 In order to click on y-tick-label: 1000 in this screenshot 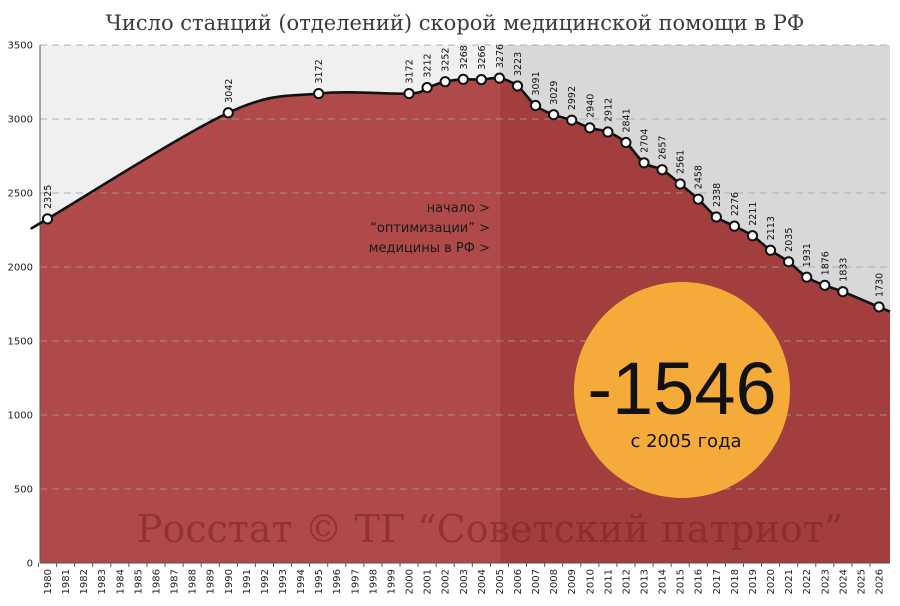, I will do `click(20, 416)`.